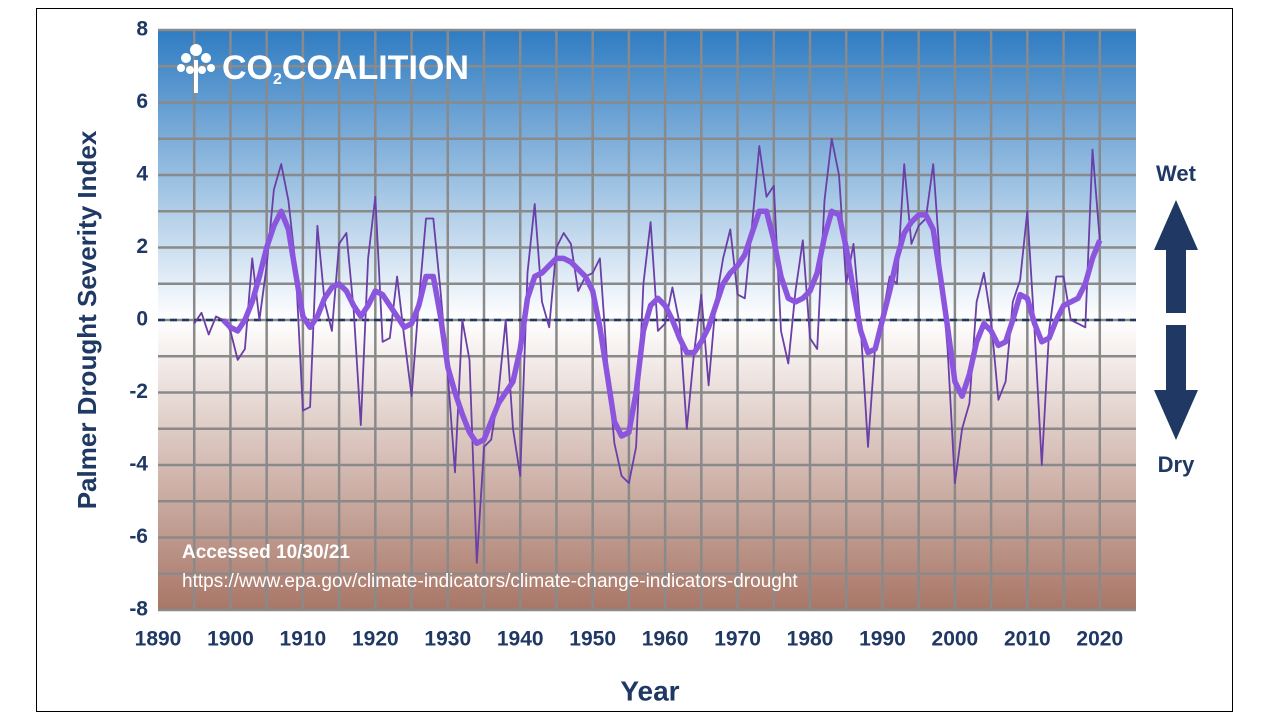  What do you see at coordinates (665, 639) in the screenshot?
I see `x-tick-label: 1960` at bounding box center [665, 639].